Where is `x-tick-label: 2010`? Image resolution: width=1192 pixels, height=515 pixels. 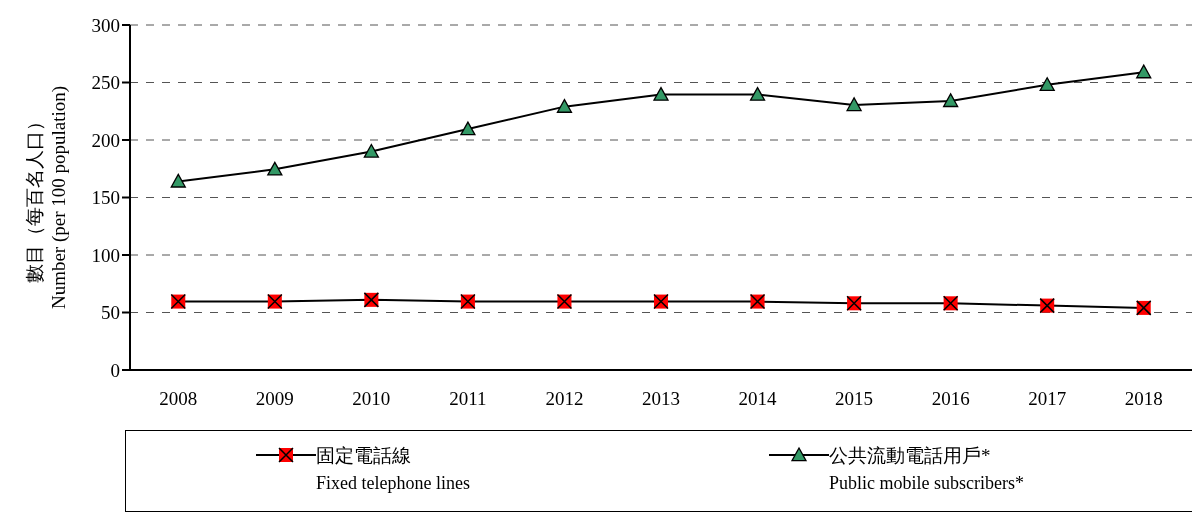
x-tick-label: 2010 is located at coordinates (371, 399).